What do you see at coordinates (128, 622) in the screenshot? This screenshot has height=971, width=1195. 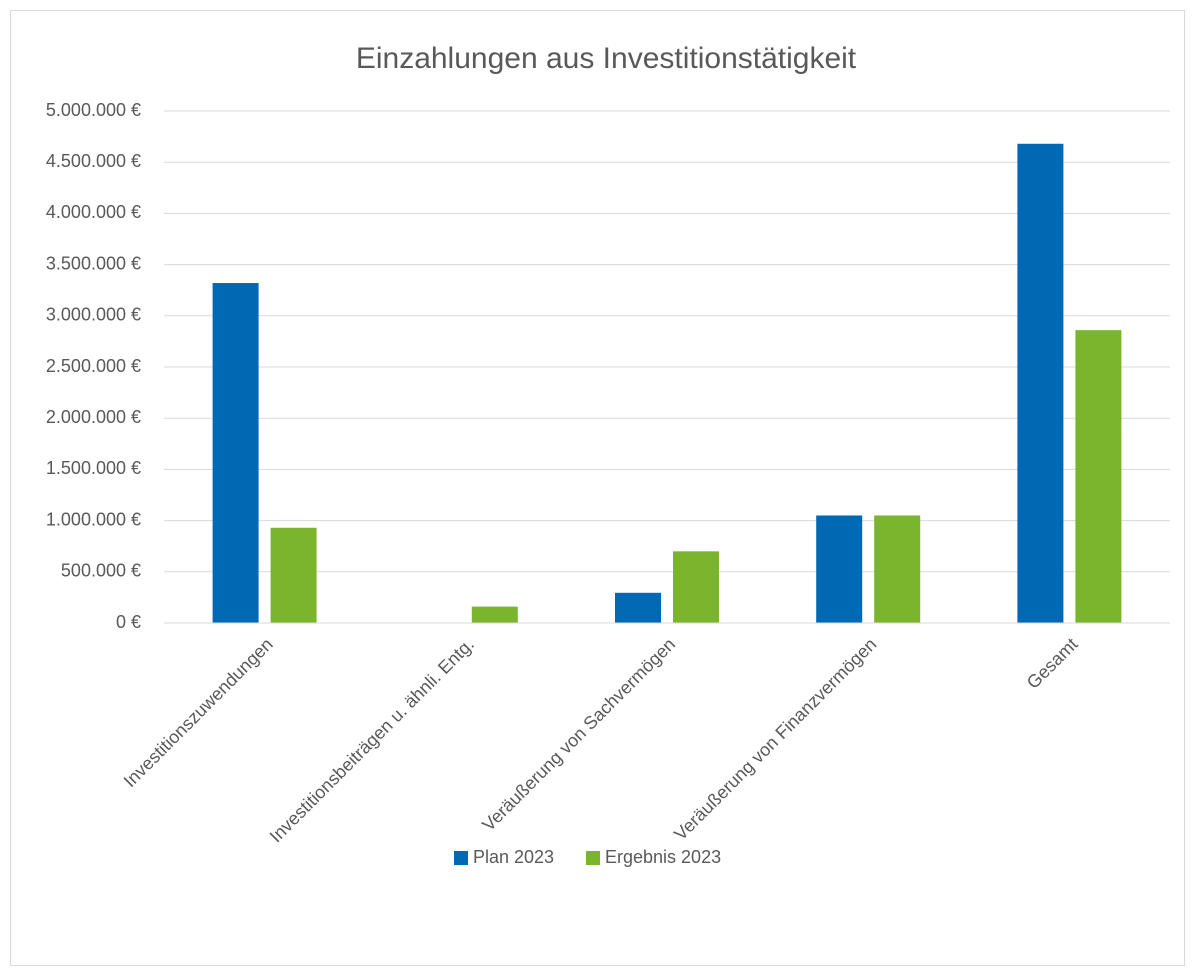 I see `y-tick-label: 0 €` at bounding box center [128, 622].